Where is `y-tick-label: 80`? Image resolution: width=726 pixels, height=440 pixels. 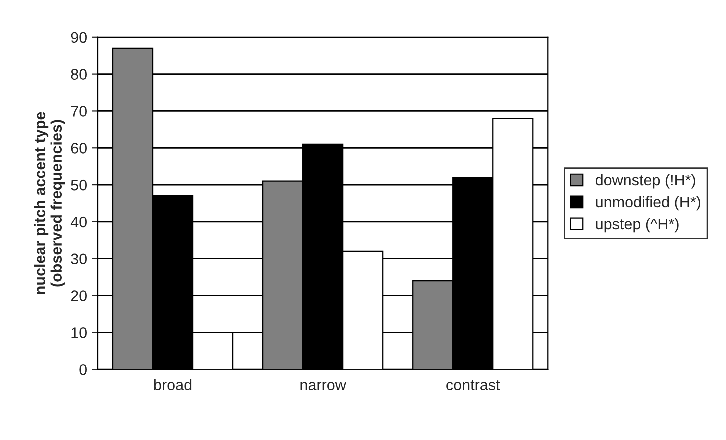
y-tick-label: 80 is located at coordinates (79, 74).